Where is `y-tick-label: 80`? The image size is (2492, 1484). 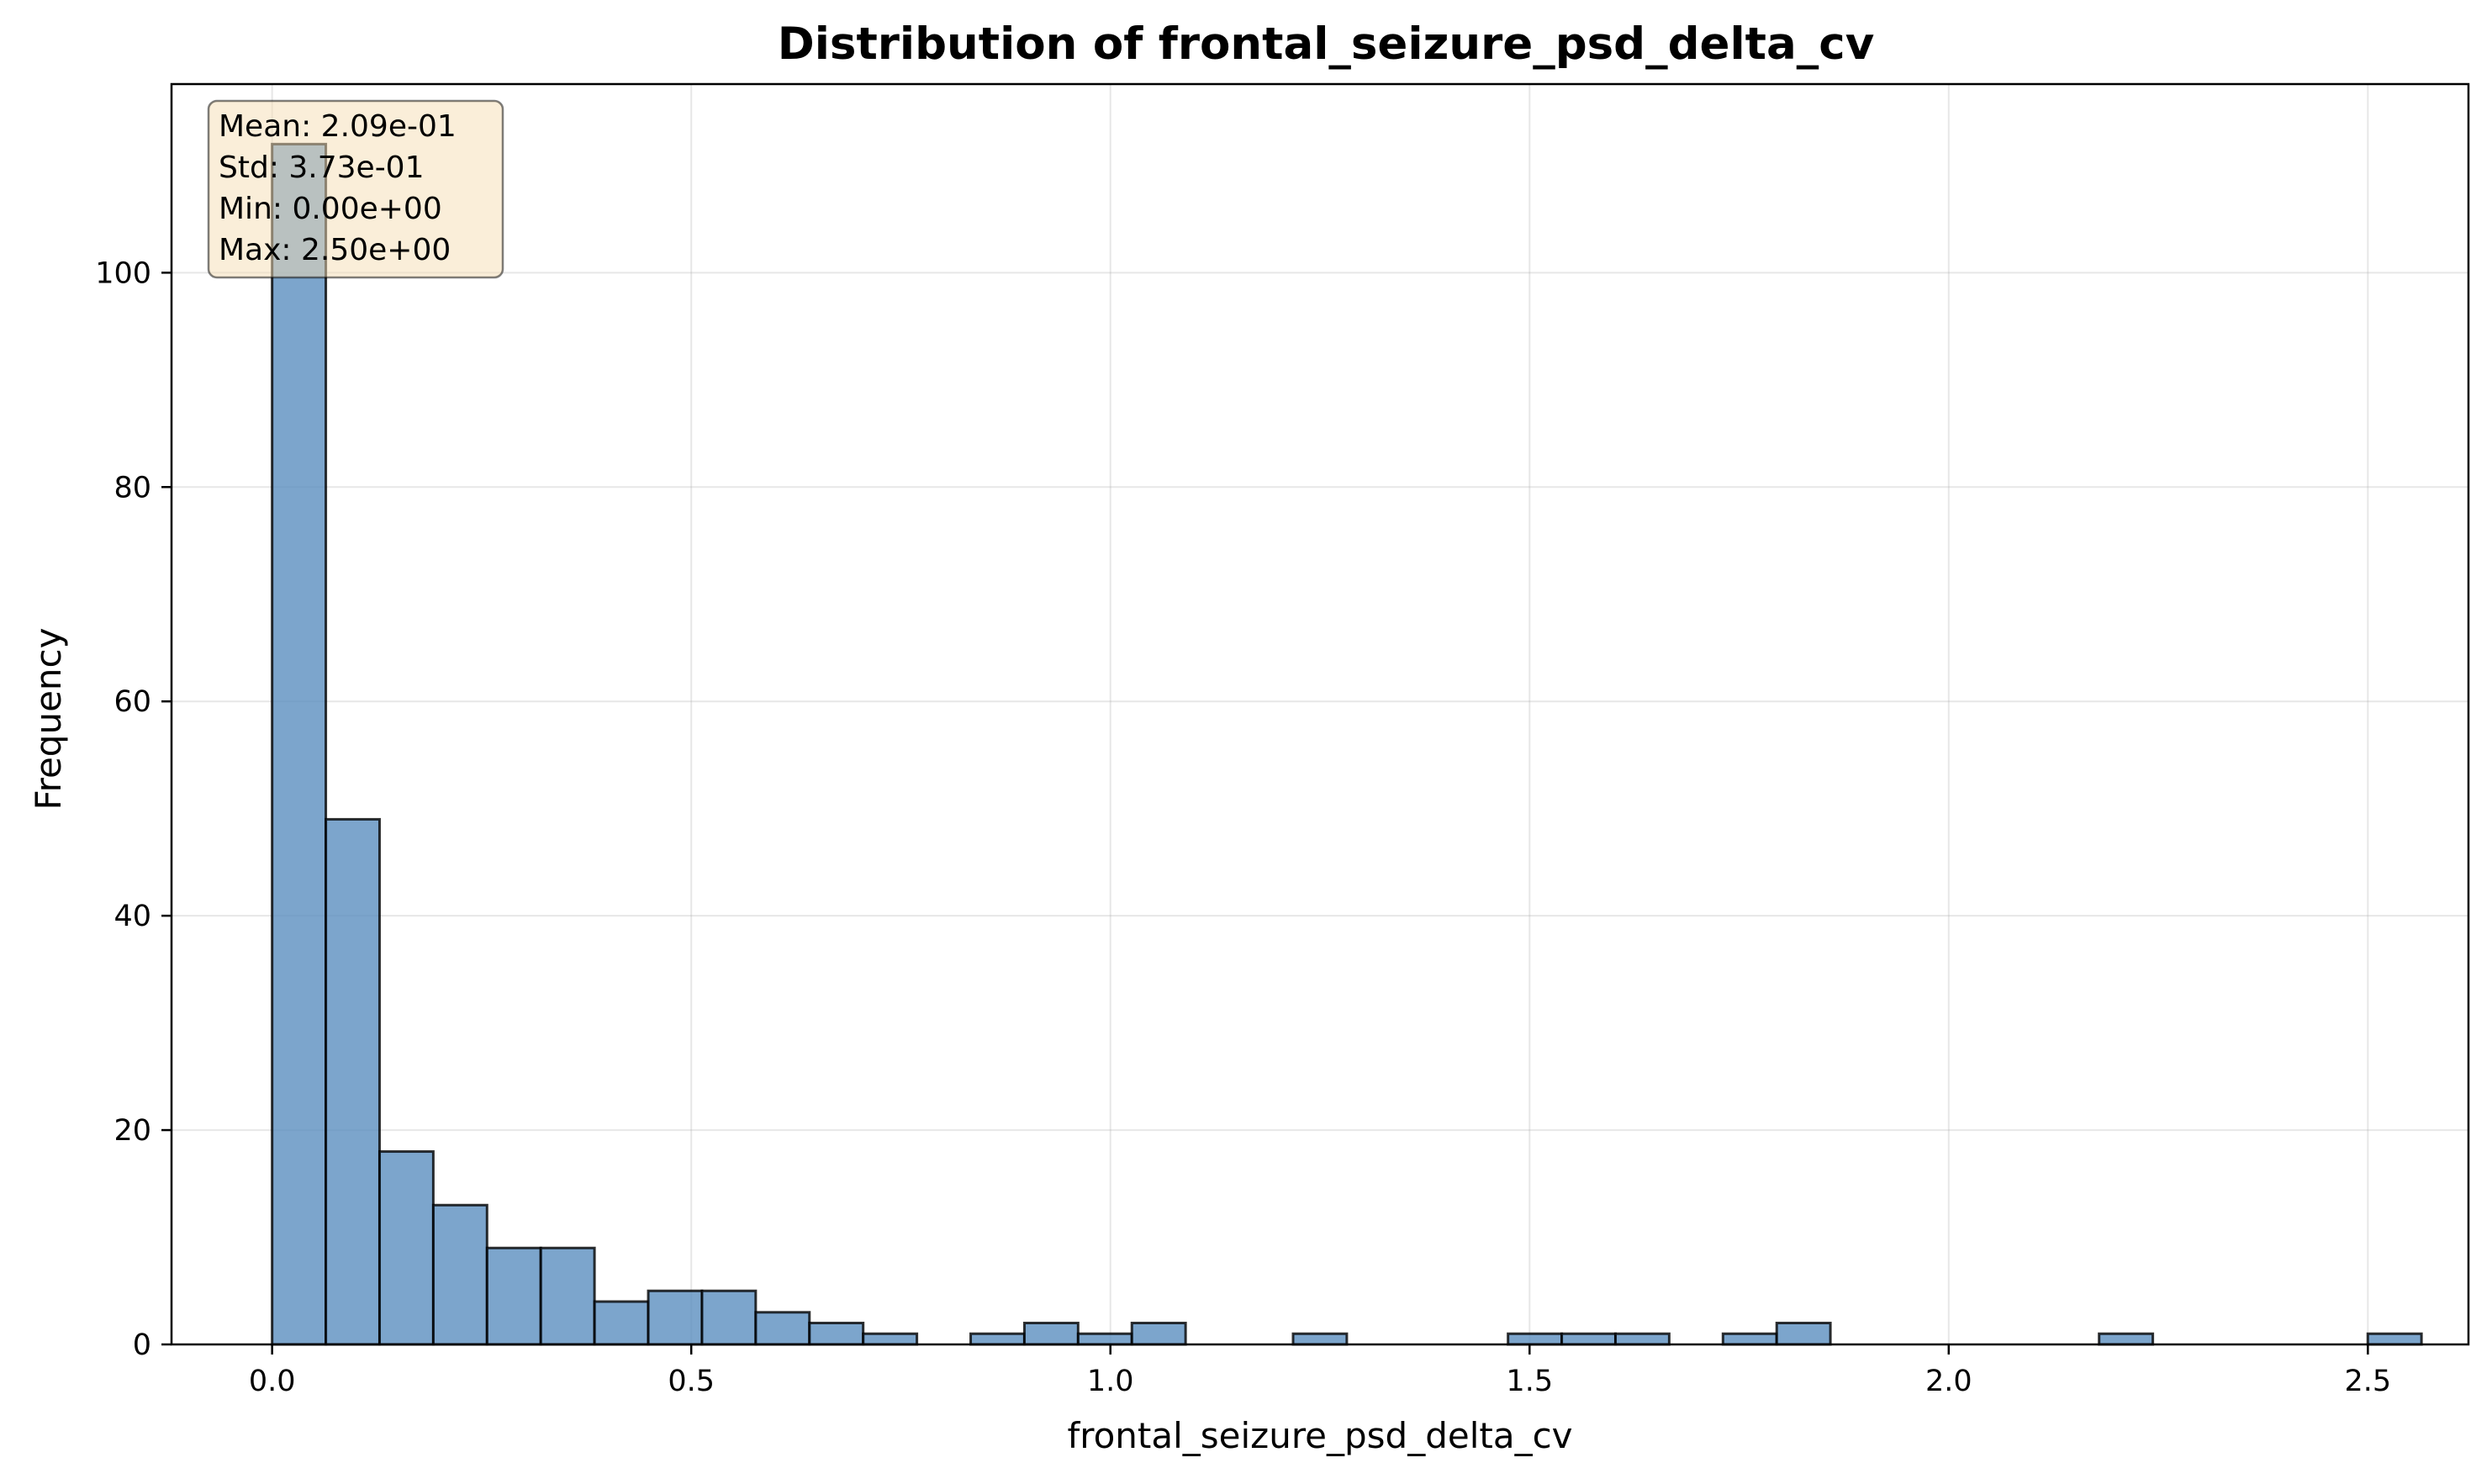
y-tick-label: 80 is located at coordinates (132, 487).